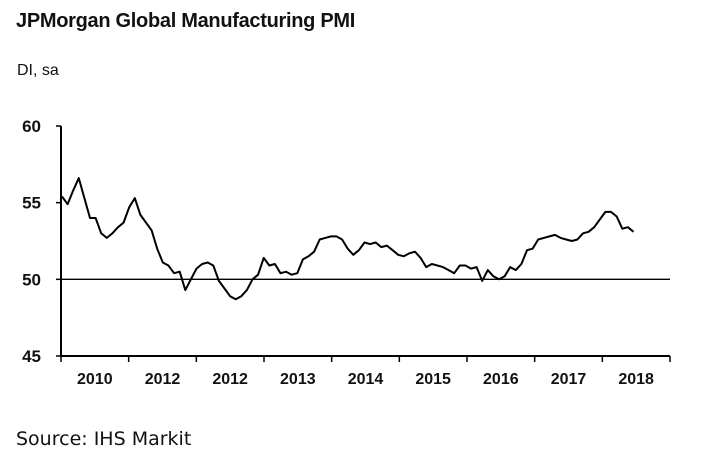  Describe the element at coordinates (569, 379) in the screenshot. I see `x-tick-label: 2017` at that location.